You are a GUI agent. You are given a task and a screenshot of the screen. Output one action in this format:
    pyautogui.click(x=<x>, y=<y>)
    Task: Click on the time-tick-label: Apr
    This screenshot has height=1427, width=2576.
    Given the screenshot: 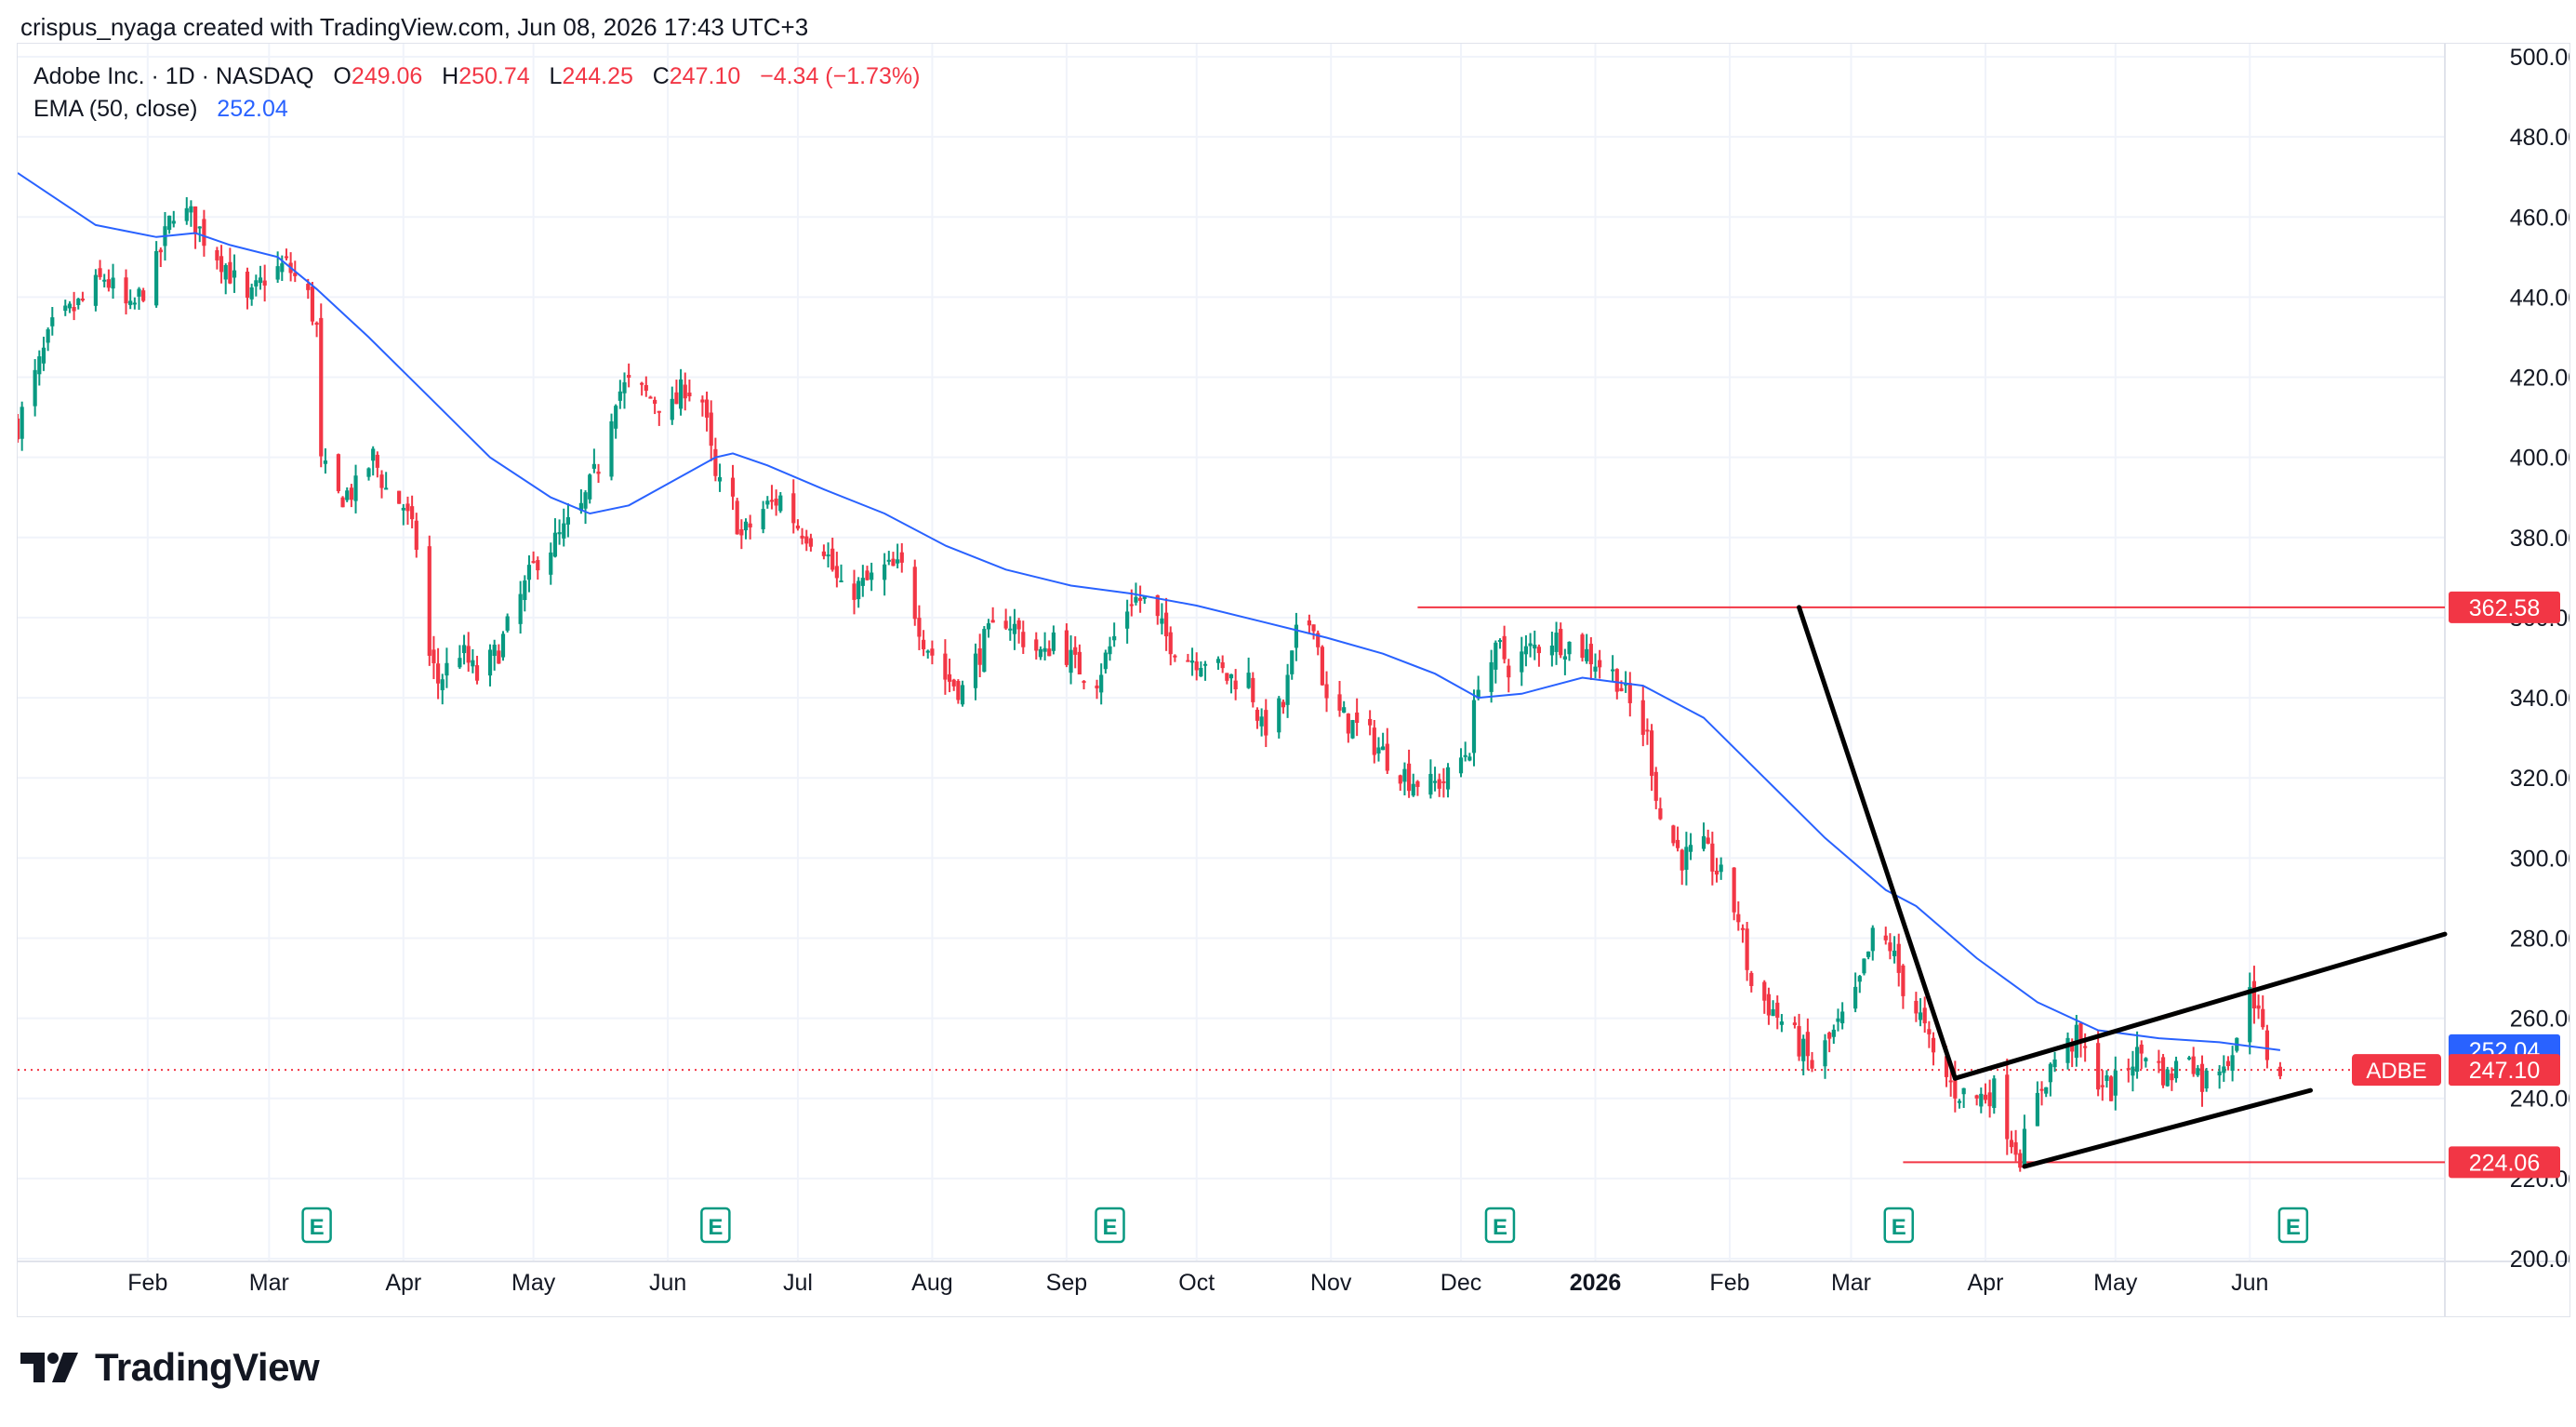 What is the action you would take?
    pyautogui.click(x=403, y=1283)
    